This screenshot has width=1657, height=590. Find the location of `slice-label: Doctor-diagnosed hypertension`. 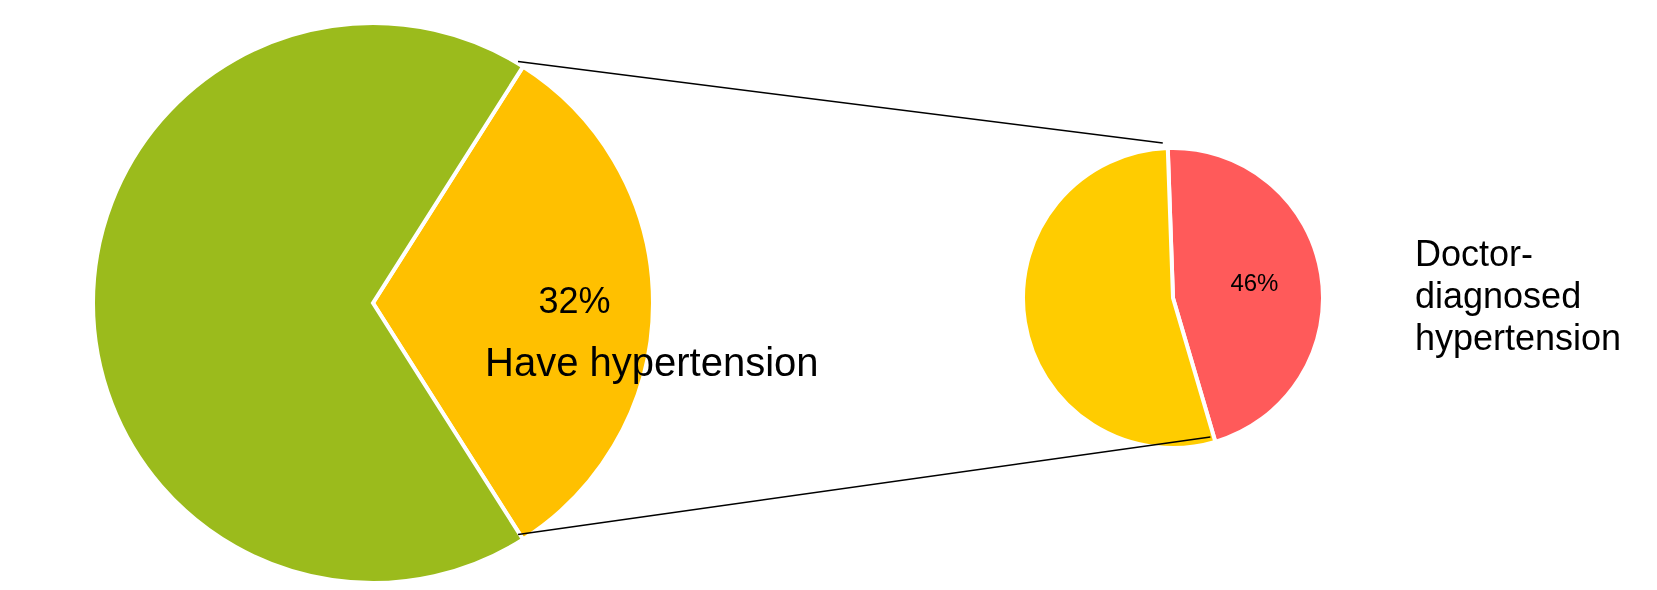

slice-label: Doctor-diagnosed hypertension is located at coordinates (1518, 295).